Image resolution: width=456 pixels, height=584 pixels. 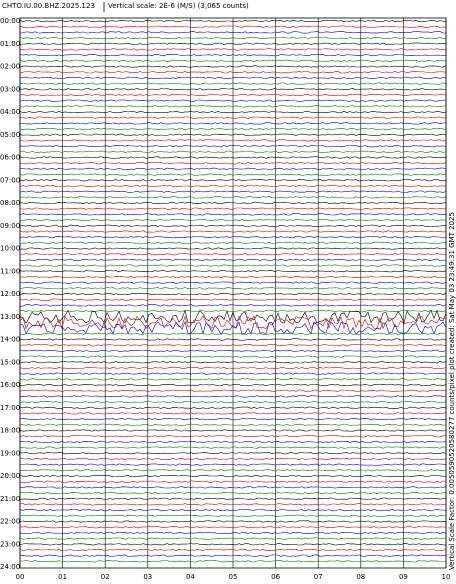 I want to click on y-label: 05:00, so click(x=10, y=135).